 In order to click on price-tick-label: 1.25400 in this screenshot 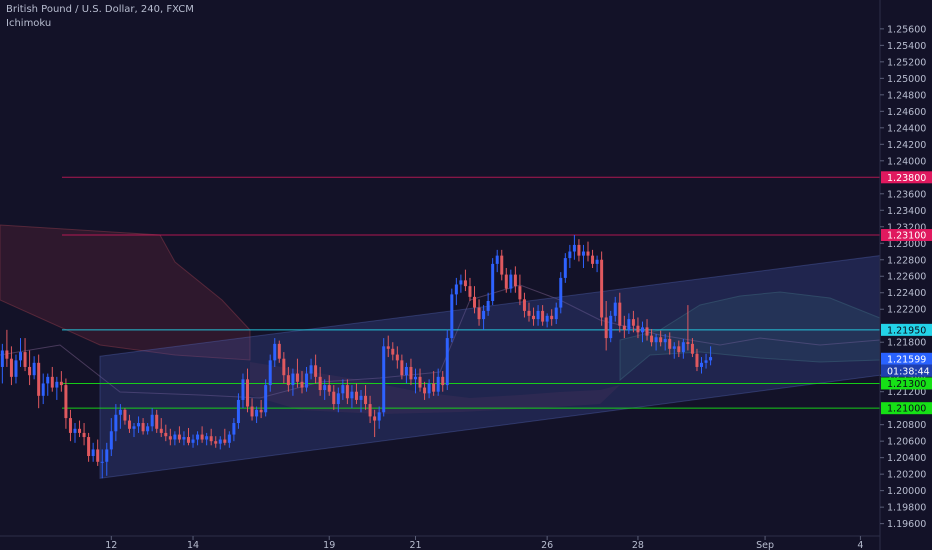, I will do `click(906, 46)`.